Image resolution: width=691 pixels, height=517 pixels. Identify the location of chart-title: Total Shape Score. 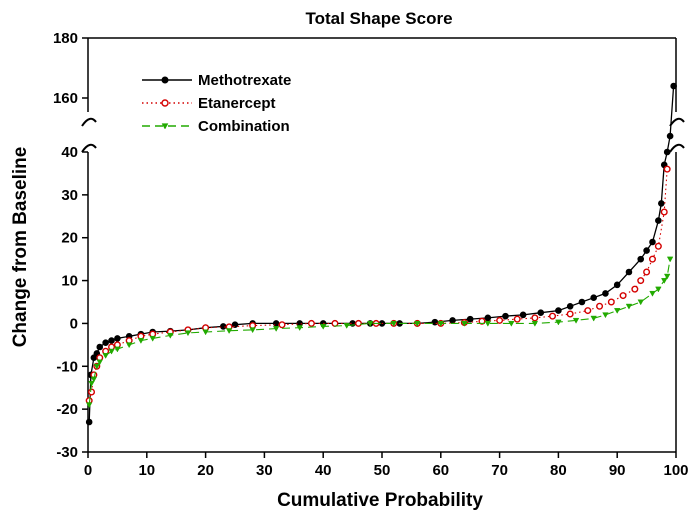
(378, 18).